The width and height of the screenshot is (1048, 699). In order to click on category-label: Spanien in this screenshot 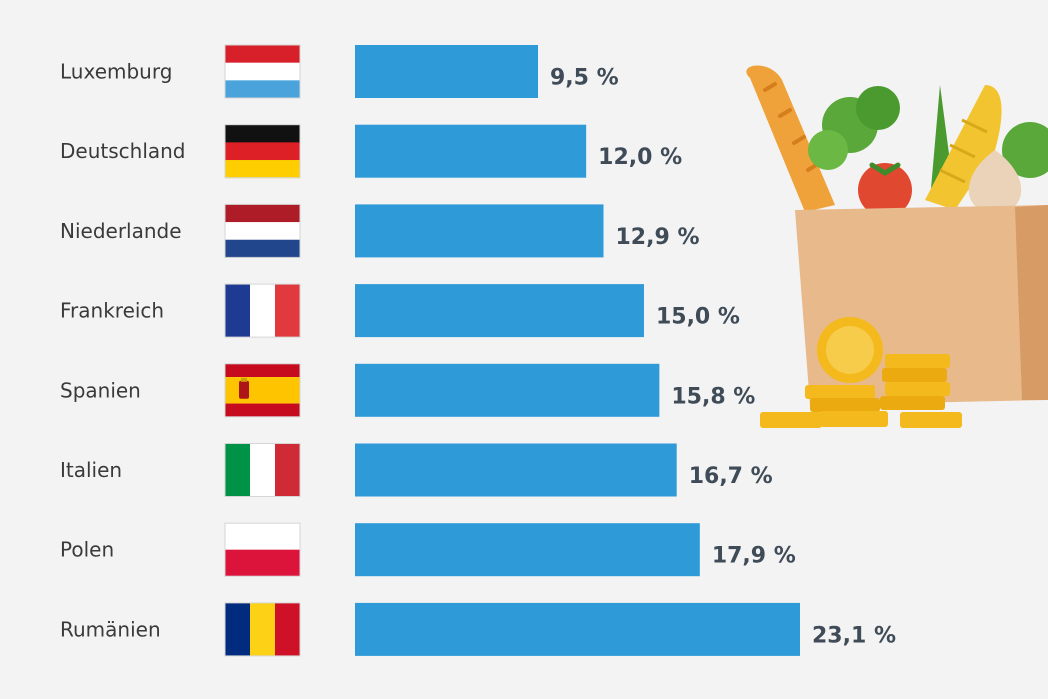, I will do `click(100, 390)`.